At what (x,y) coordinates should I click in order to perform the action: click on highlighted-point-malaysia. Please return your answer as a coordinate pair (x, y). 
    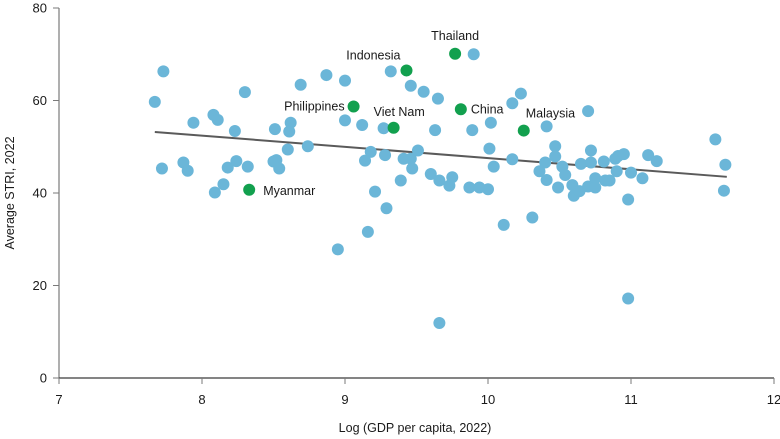
    Looking at the image, I should click on (523, 130).